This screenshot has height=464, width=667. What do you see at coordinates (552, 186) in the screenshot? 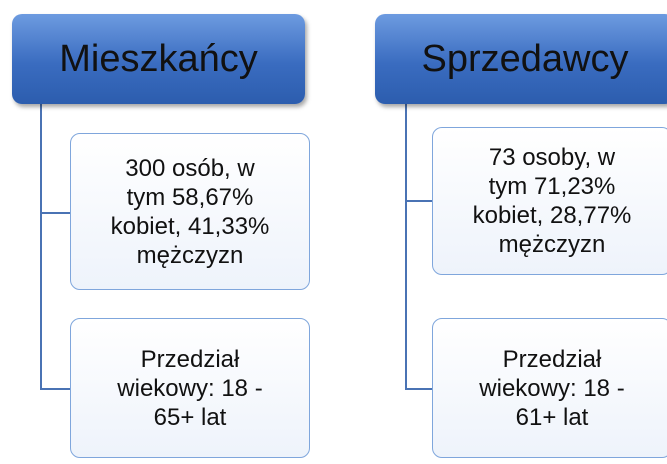
I see `text-line: tym 71,23%` at bounding box center [552, 186].